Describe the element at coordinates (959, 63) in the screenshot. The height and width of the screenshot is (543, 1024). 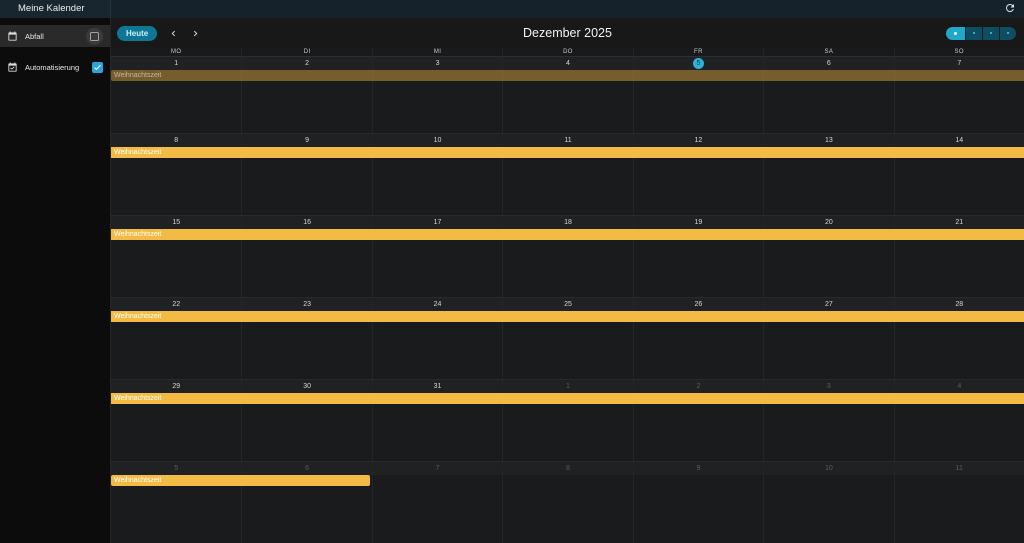
I see `day-number: 7` at that location.